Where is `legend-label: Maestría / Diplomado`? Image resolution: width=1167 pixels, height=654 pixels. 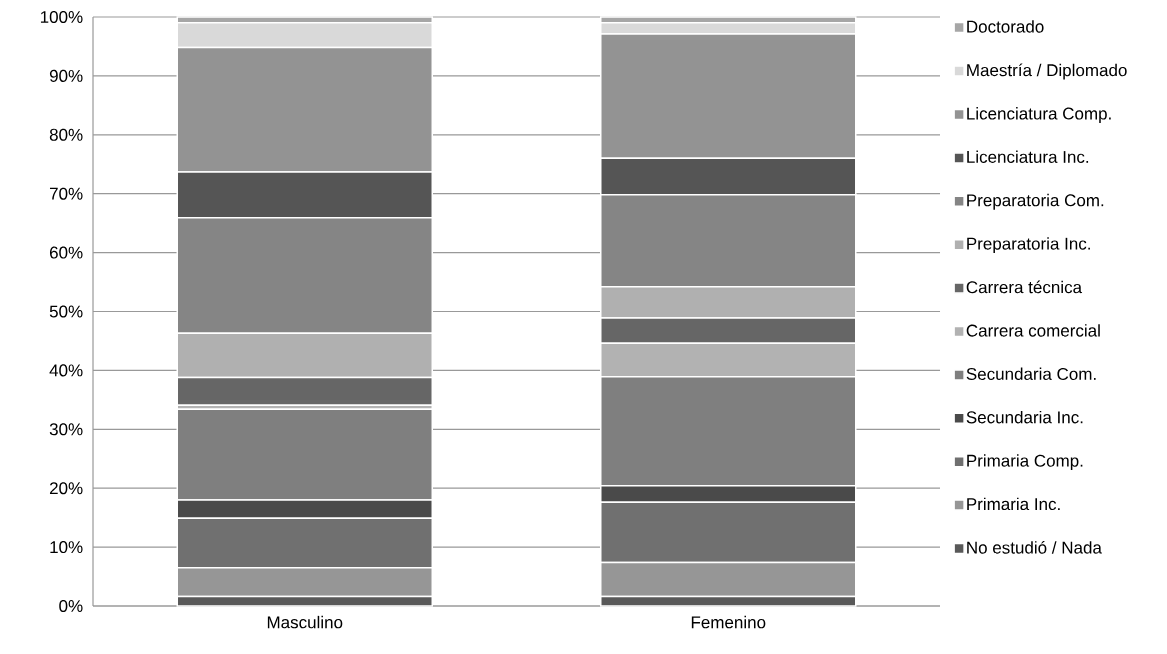 legend-label: Maestría / Diplomado is located at coordinates (1047, 71).